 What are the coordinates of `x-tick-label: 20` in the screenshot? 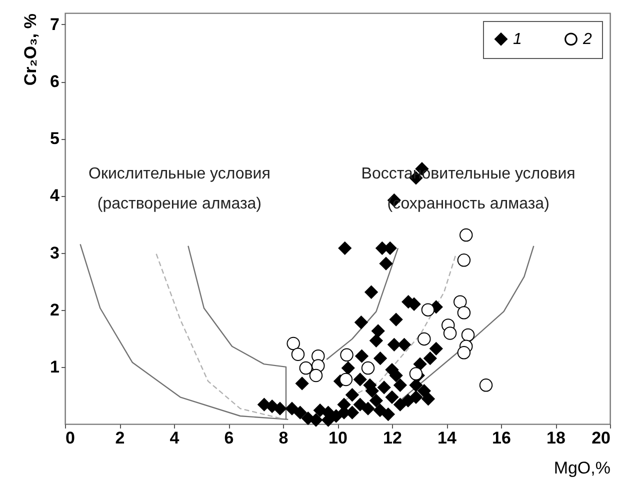 It's located at (601, 438).